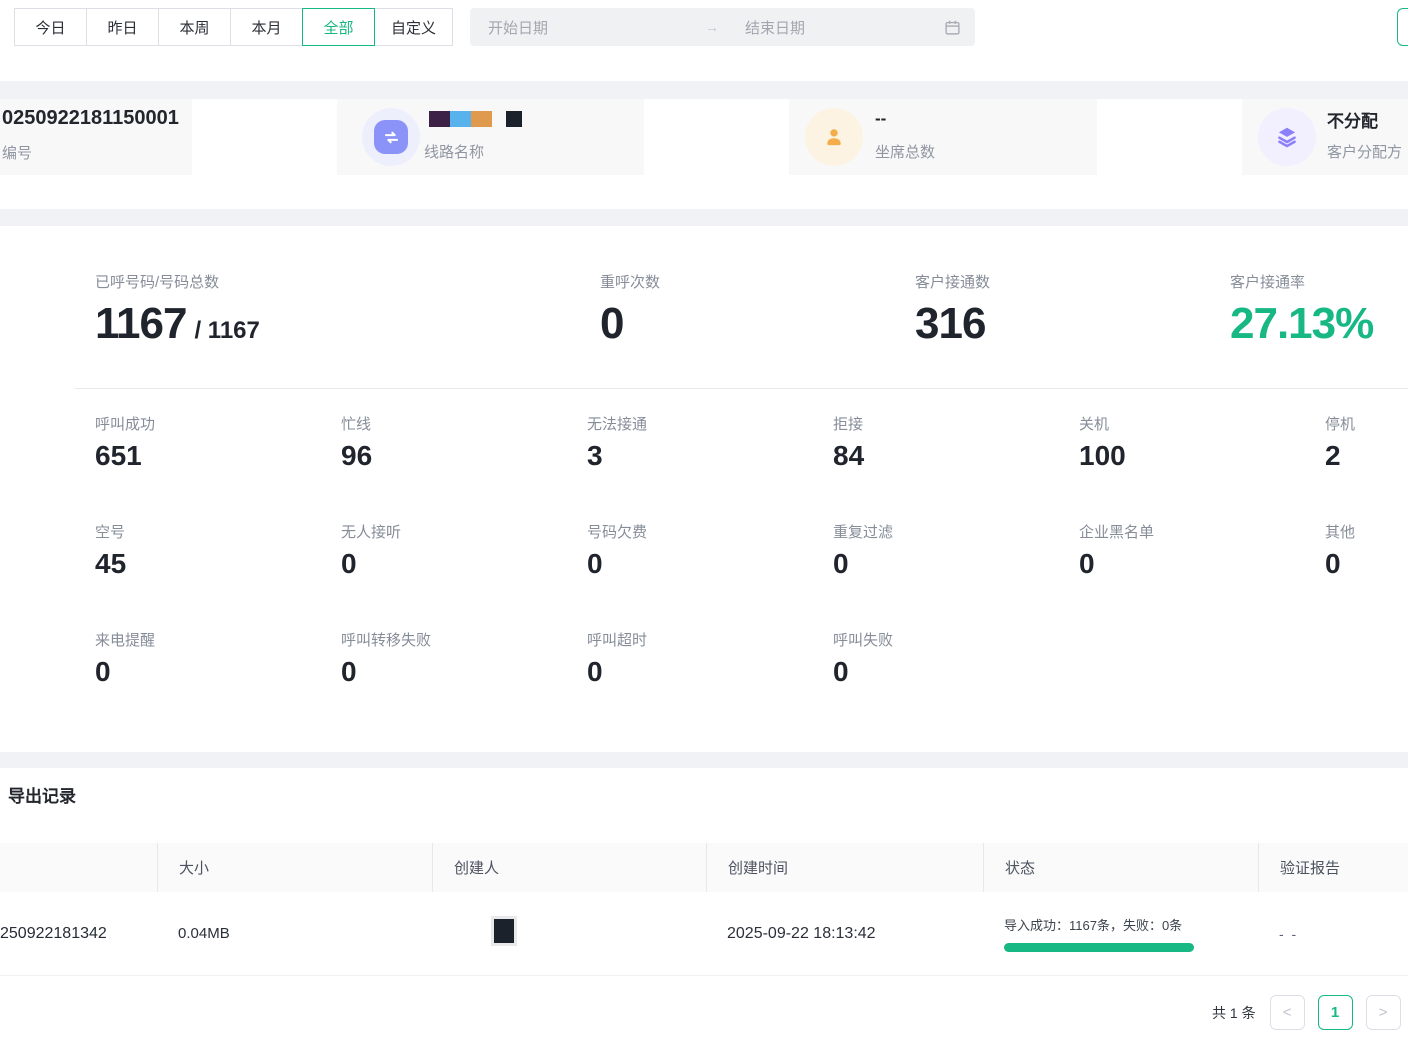 Image resolution: width=1408 pixels, height=1055 pixels. I want to click on stat-suspended: 停机 2, so click(1340, 443).